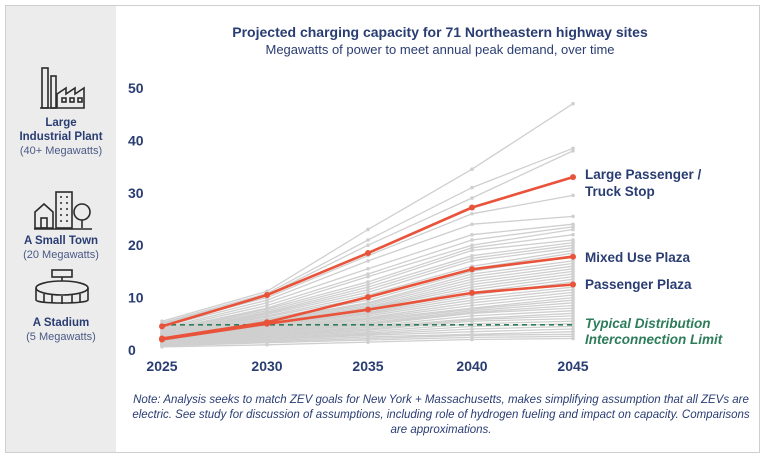 This screenshot has width=768, height=463. Describe the element at coordinates (654, 339) in the screenshot. I see `reference-line-label: Interconnection Limit` at that location.